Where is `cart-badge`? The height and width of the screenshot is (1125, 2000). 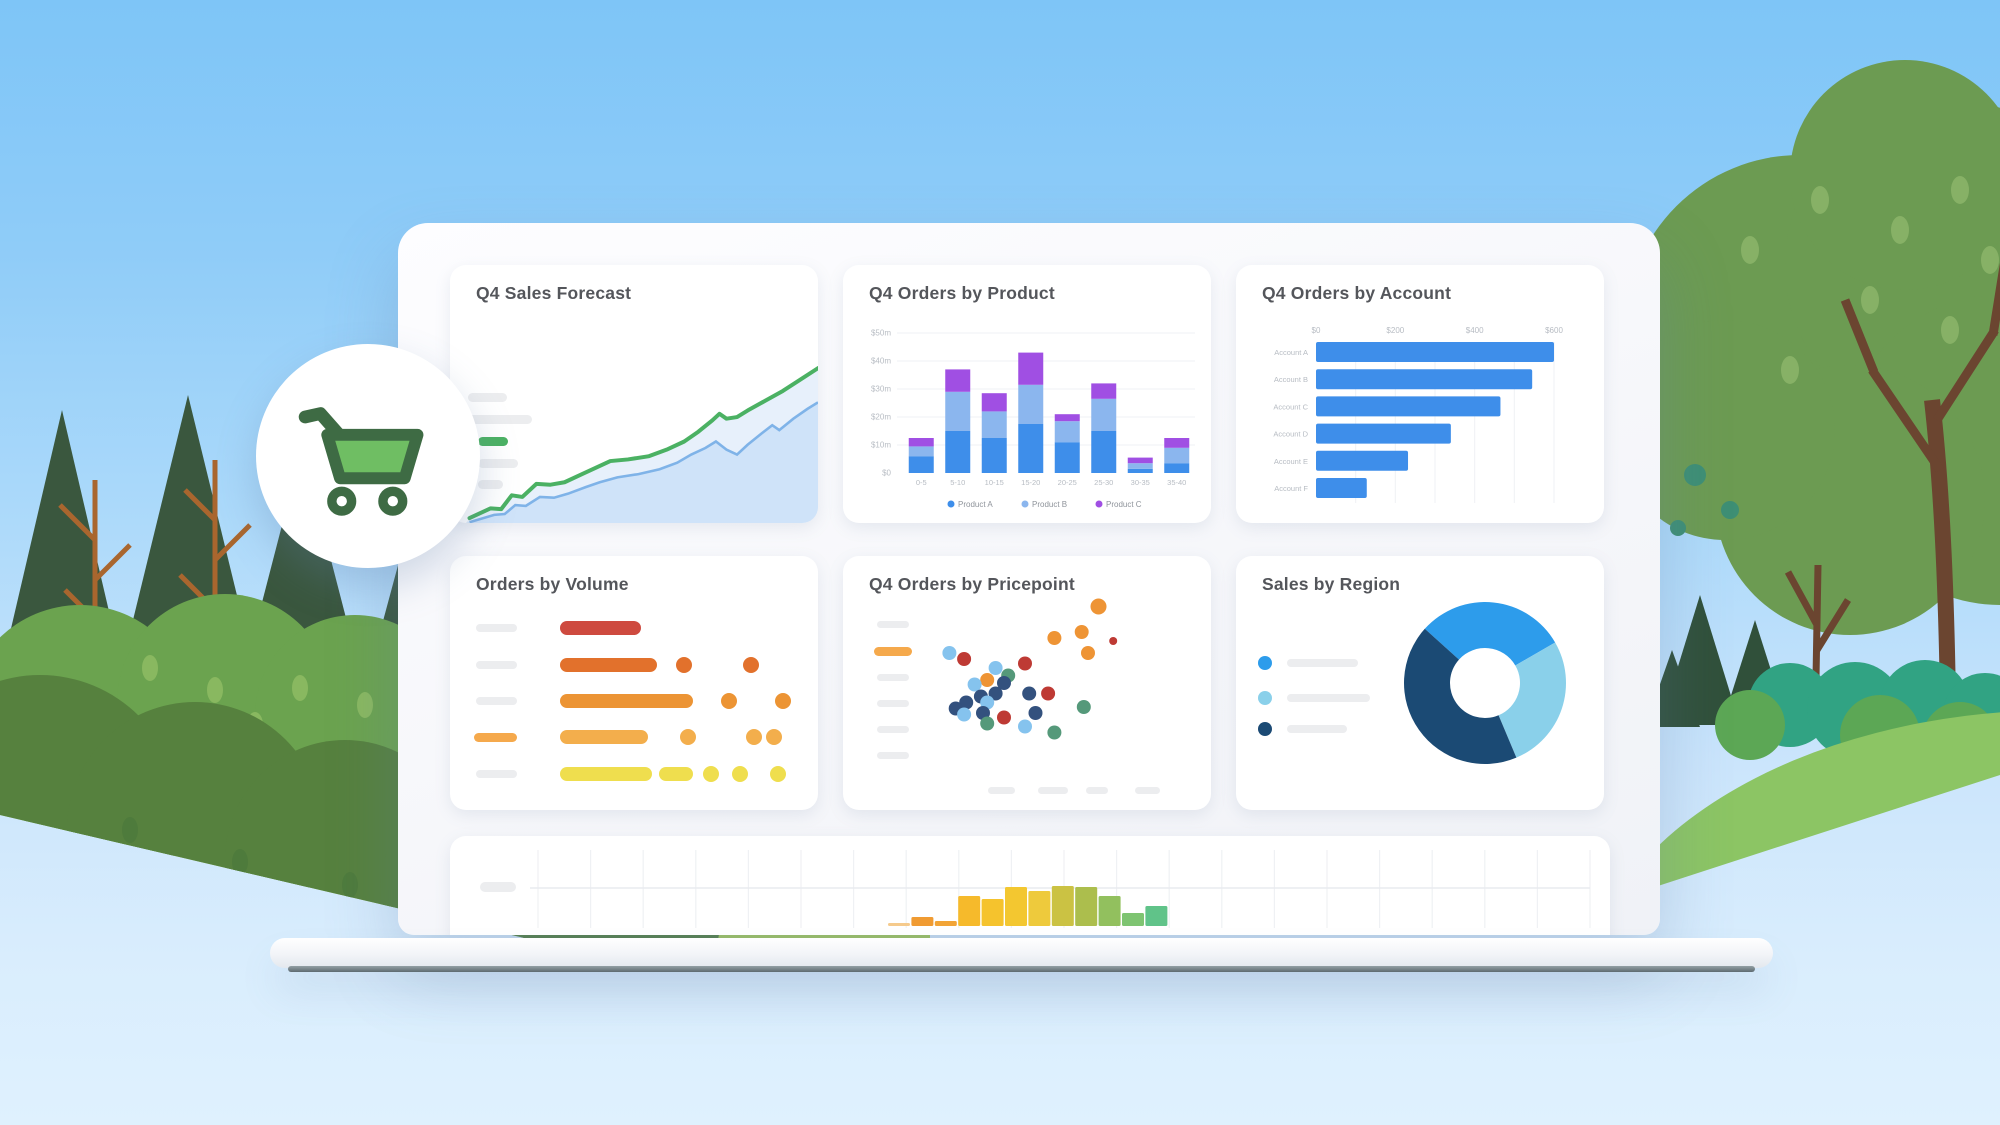
cart-badge is located at coordinates (368, 456).